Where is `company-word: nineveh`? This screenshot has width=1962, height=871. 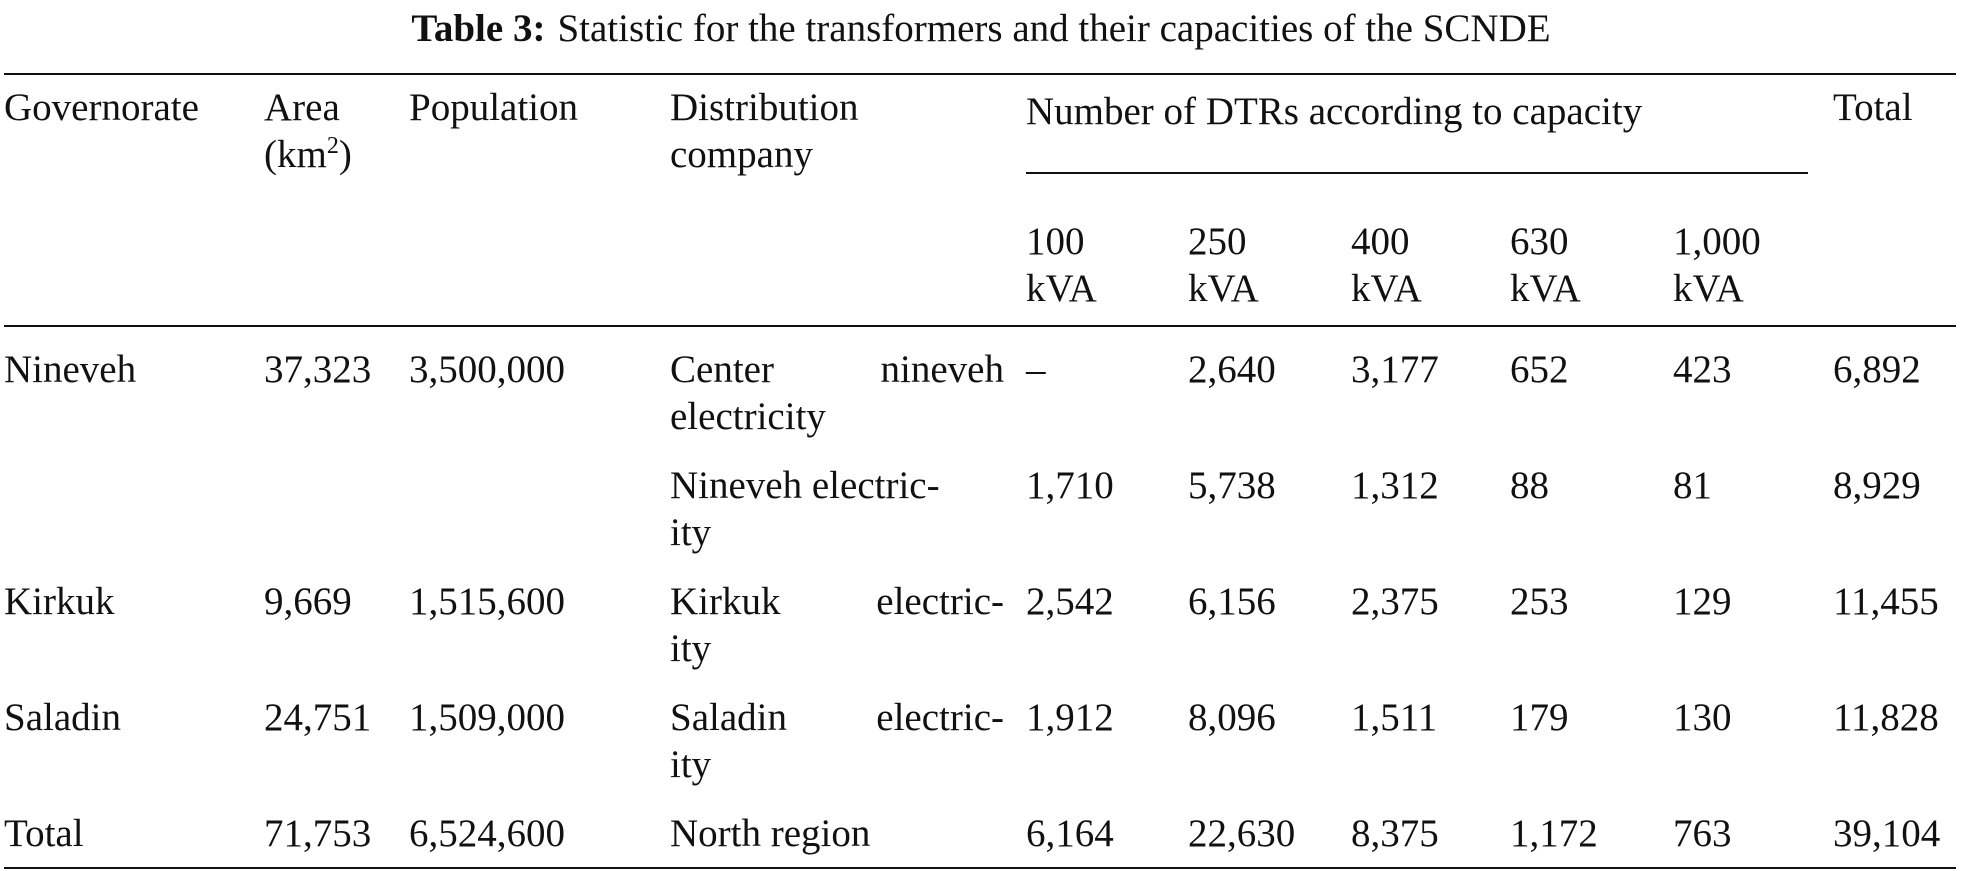 company-word: nineveh is located at coordinates (942, 369).